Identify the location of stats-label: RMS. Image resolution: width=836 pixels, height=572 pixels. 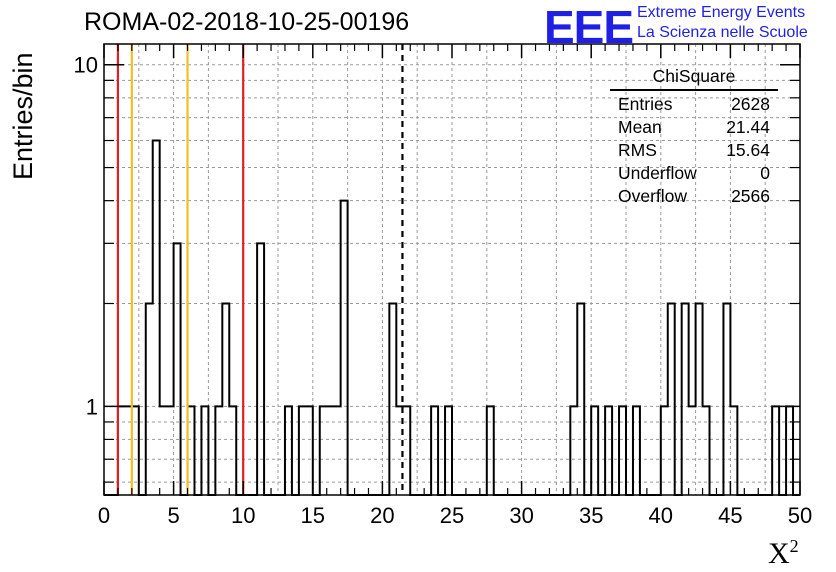
(637, 150).